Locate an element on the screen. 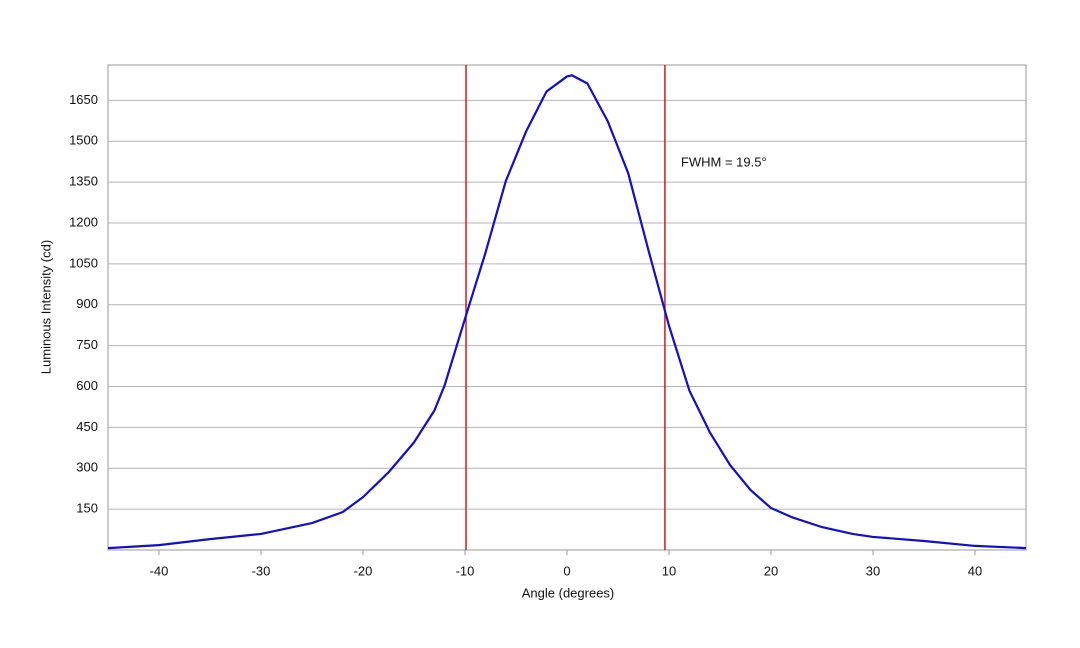  x-tick-label: 30 is located at coordinates (873, 570).